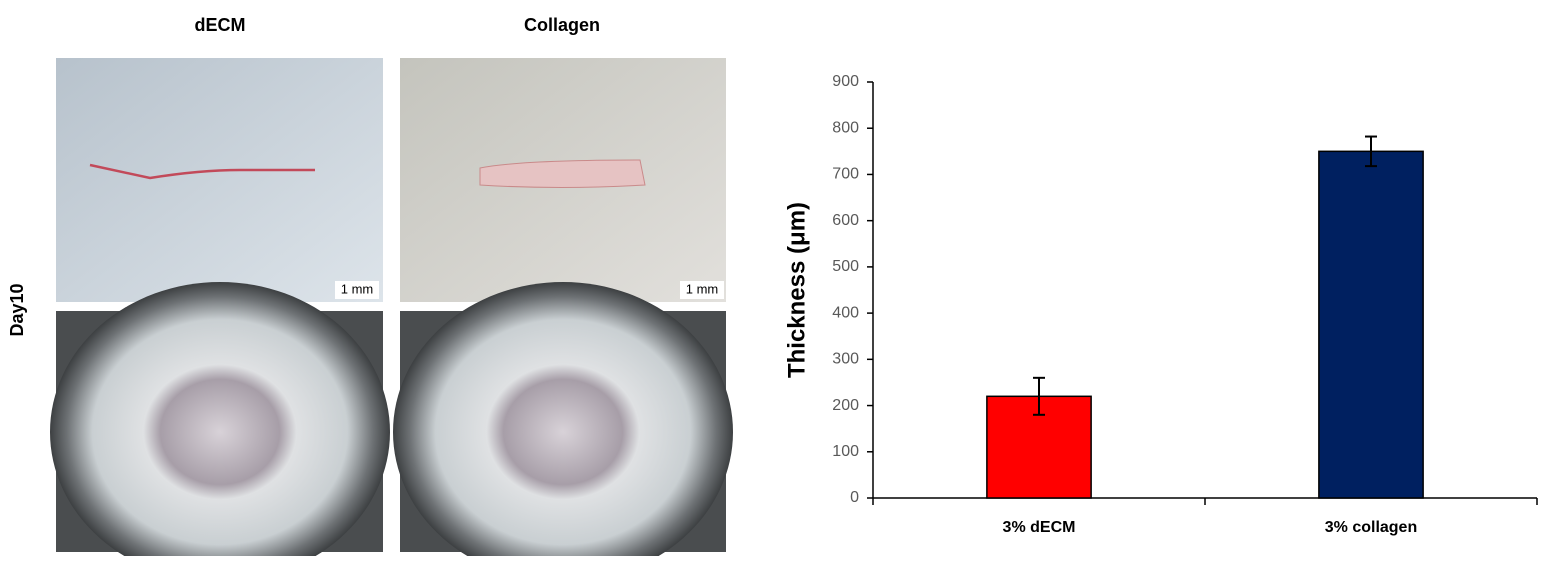 This screenshot has height=561, width=1562. I want to click on y-tick-label: 300, so click(845, 359).